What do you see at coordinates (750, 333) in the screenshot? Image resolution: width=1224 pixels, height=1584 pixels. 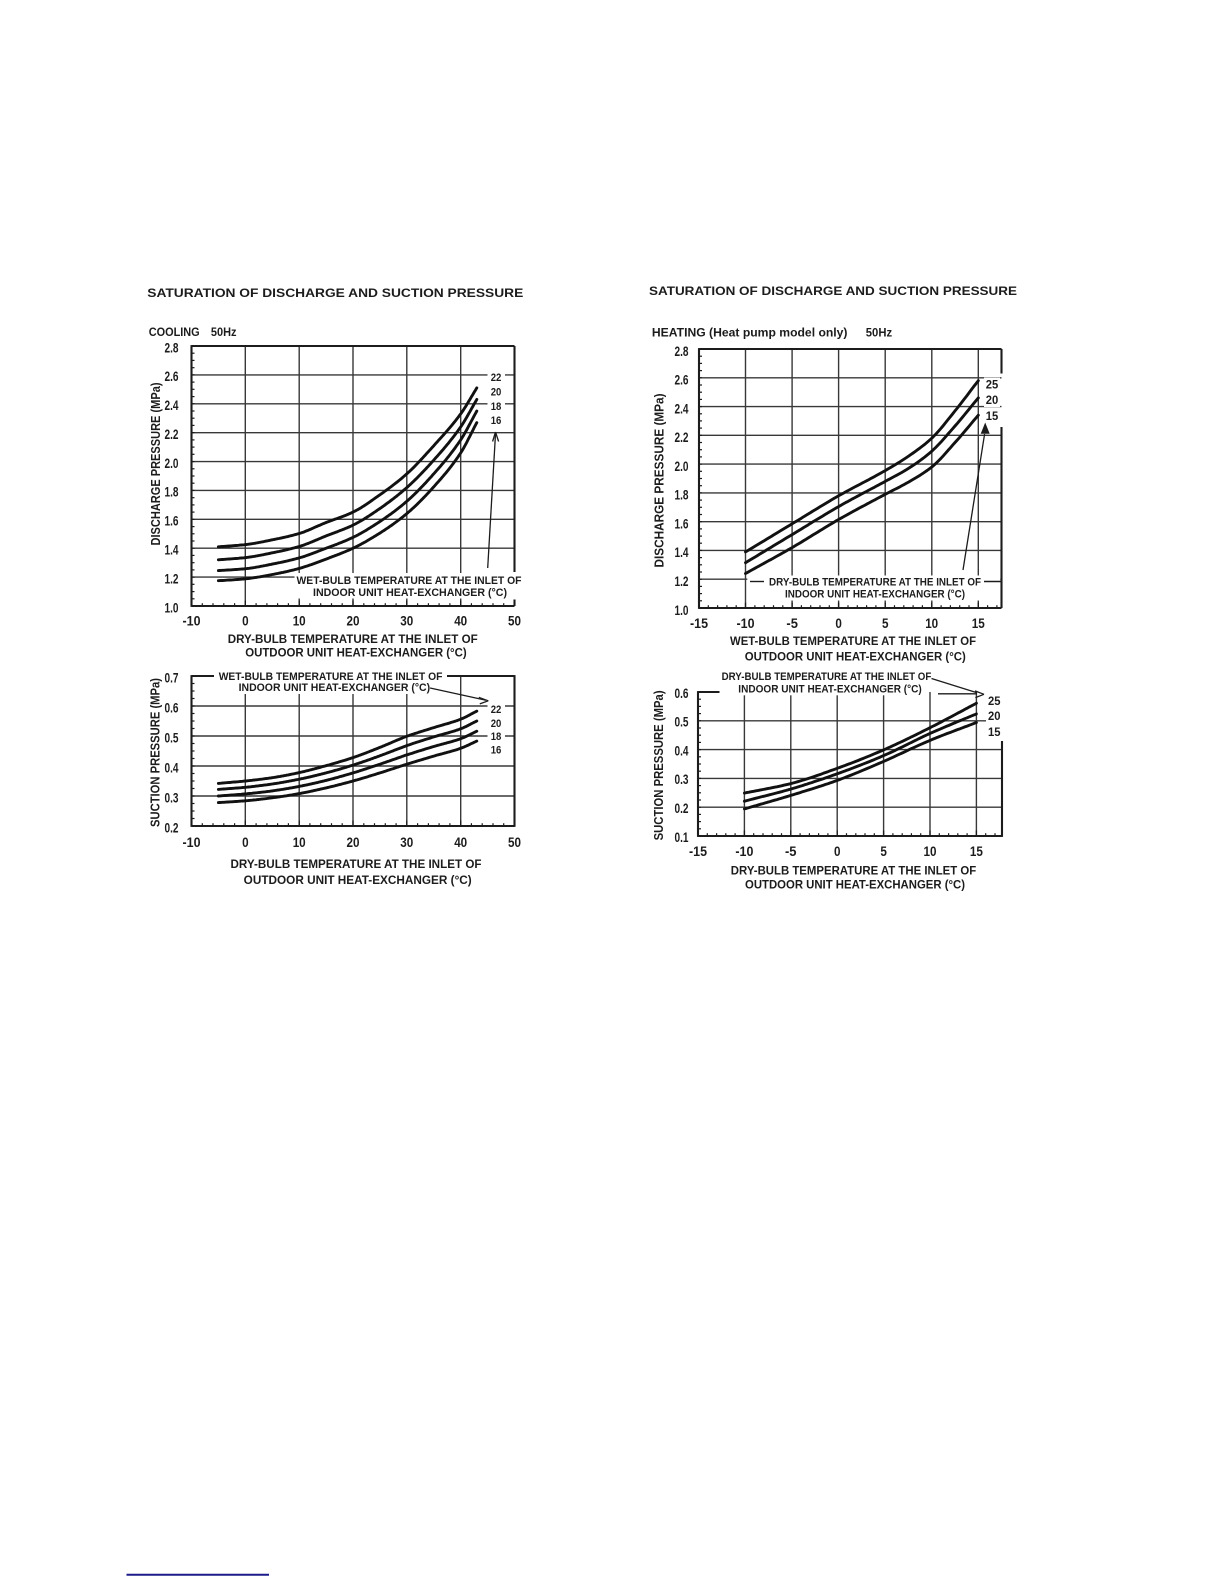 I see `svg-text: HEATING (Heat pump model only)` at bounding box center [750, 333].